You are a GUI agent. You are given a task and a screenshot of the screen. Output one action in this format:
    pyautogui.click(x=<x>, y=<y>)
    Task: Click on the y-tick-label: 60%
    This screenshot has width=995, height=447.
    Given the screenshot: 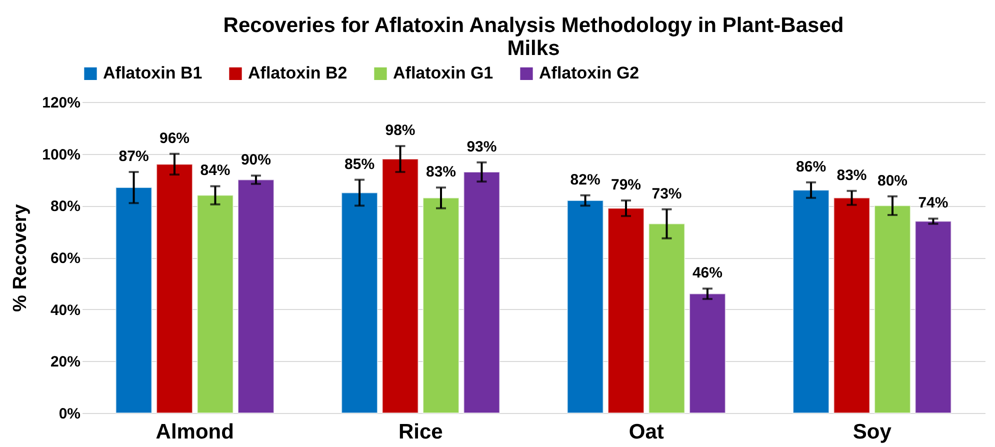 What is the action you would take?
    pyautogui.click(x=65, y=258)
    